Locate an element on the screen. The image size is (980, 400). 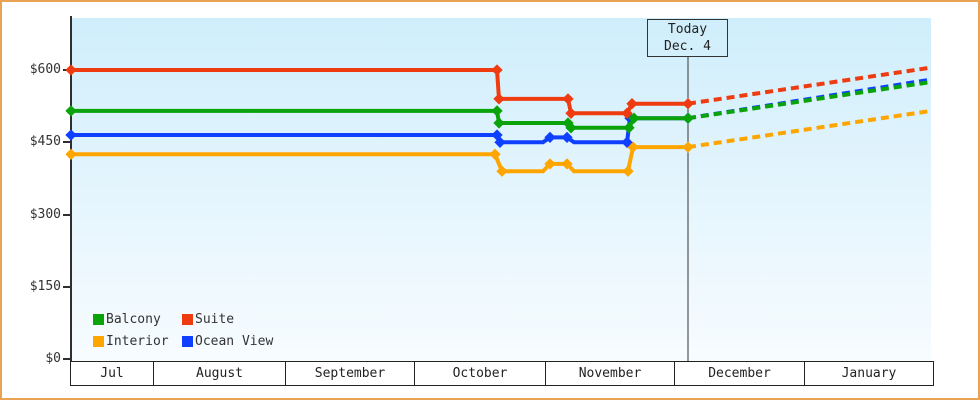
y-tick-label: $0 is located at coordinates (53, 358).